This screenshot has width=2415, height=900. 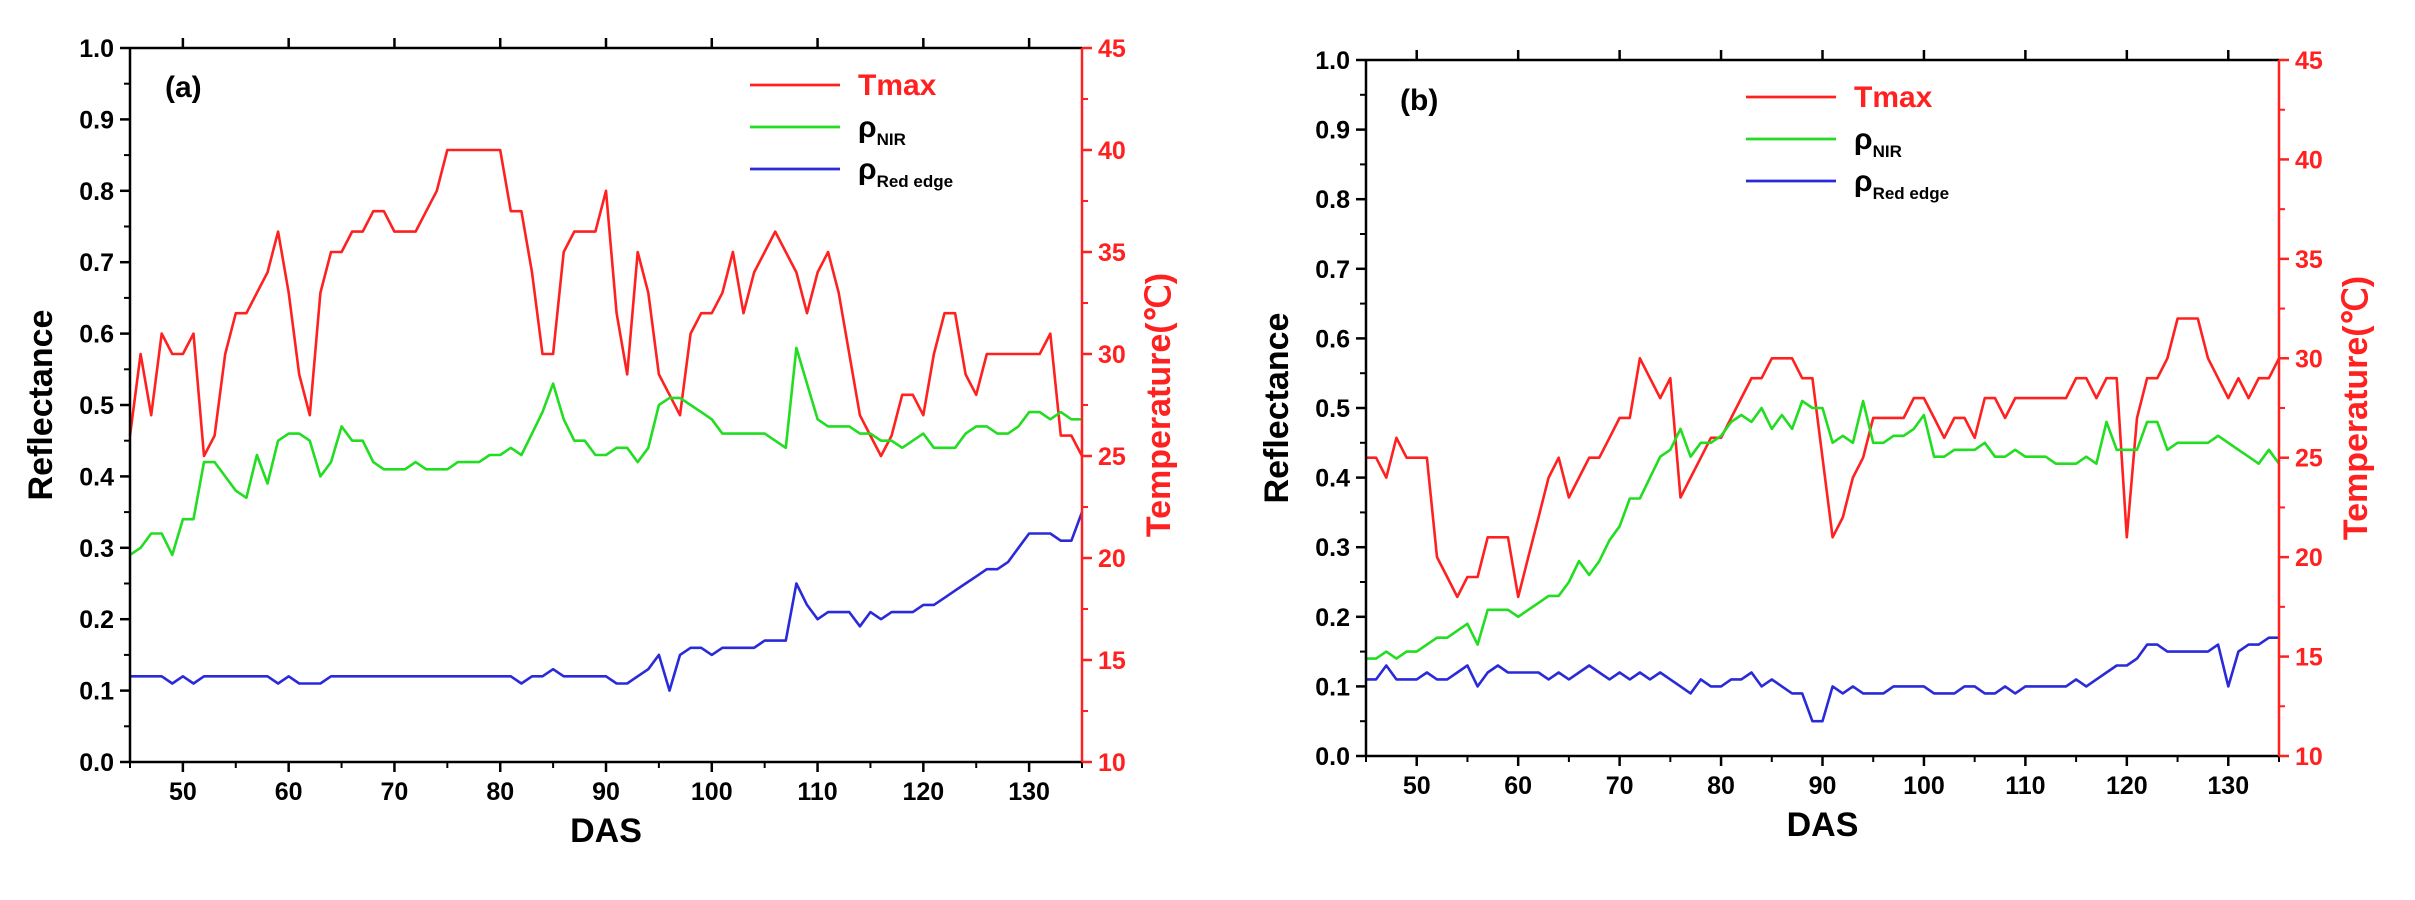 I want to click on panel-label: (a), so click(x=183, y=87).